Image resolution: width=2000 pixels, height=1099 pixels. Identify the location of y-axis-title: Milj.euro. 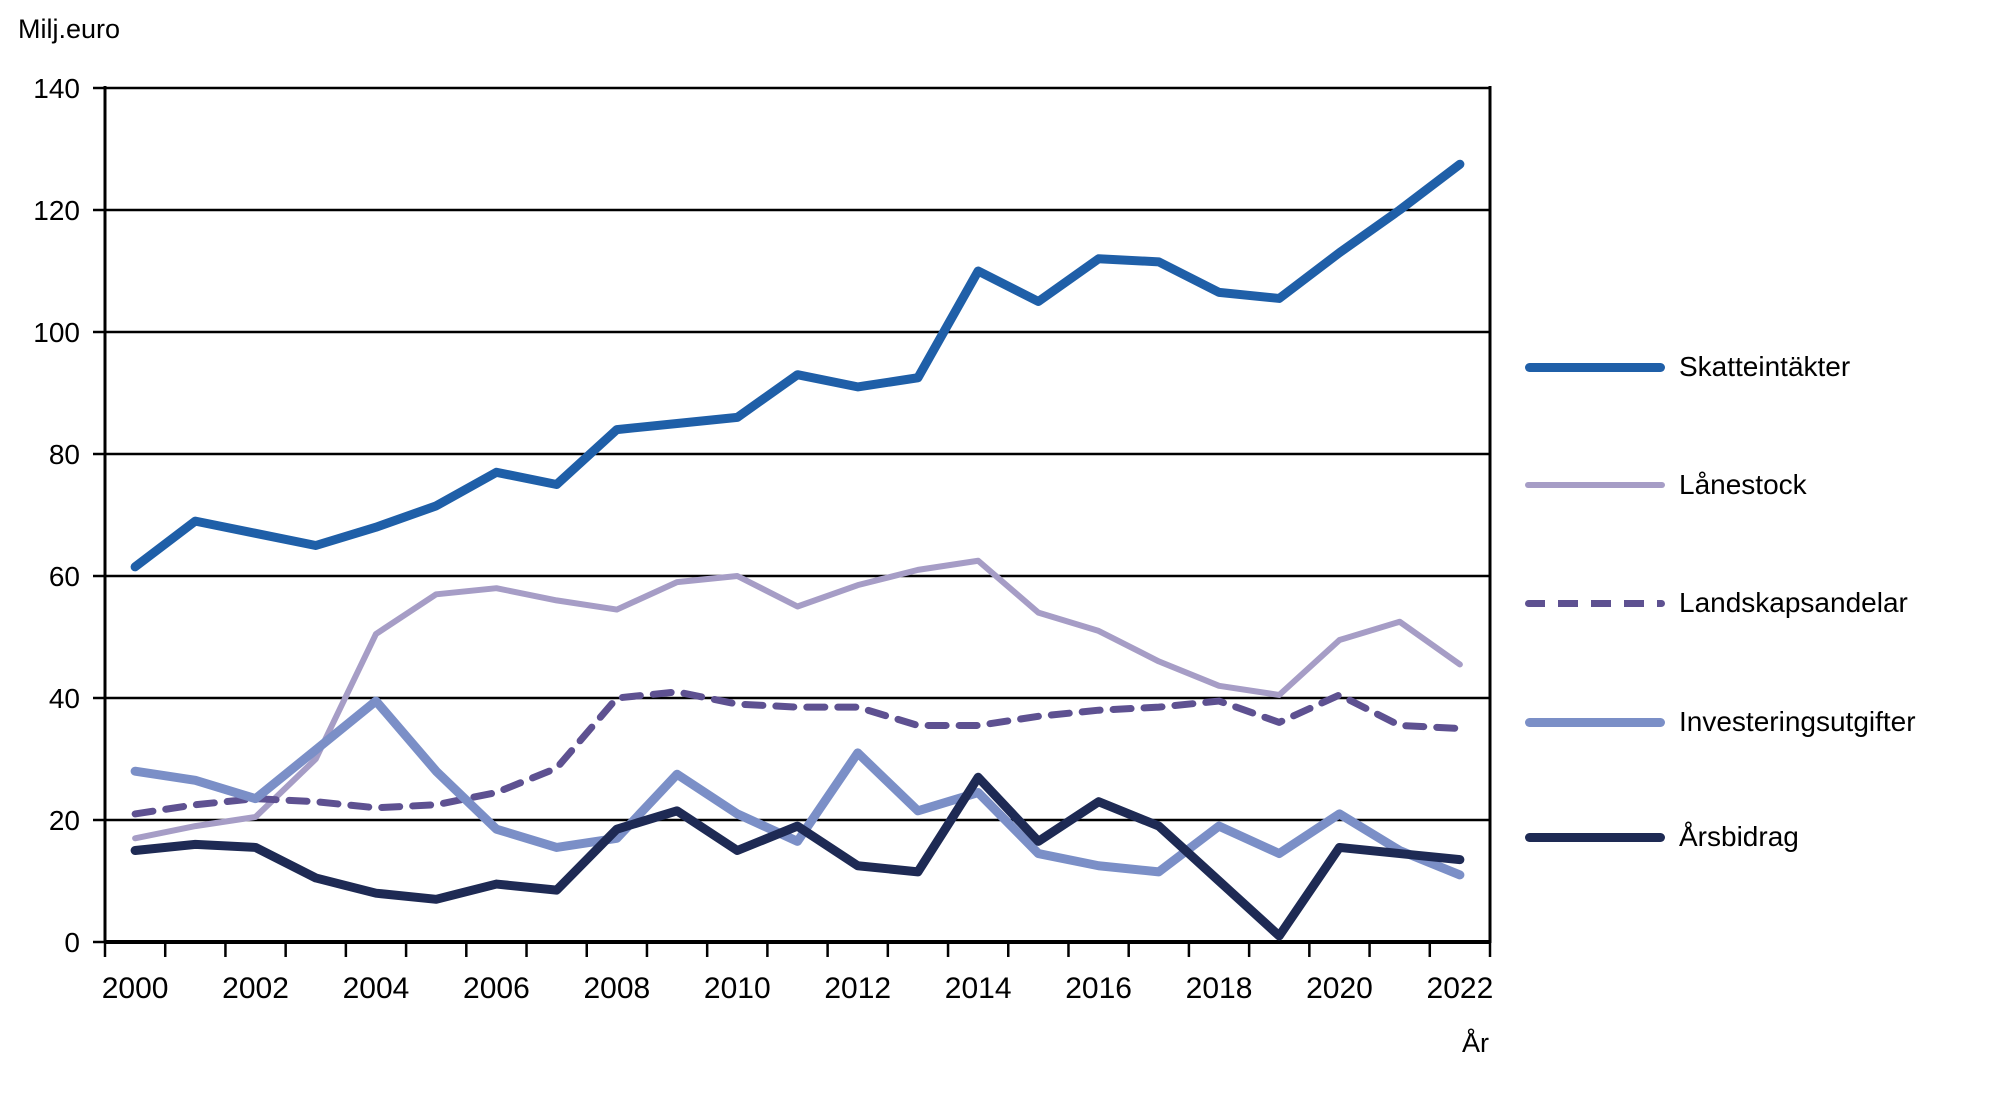
(69, 29).